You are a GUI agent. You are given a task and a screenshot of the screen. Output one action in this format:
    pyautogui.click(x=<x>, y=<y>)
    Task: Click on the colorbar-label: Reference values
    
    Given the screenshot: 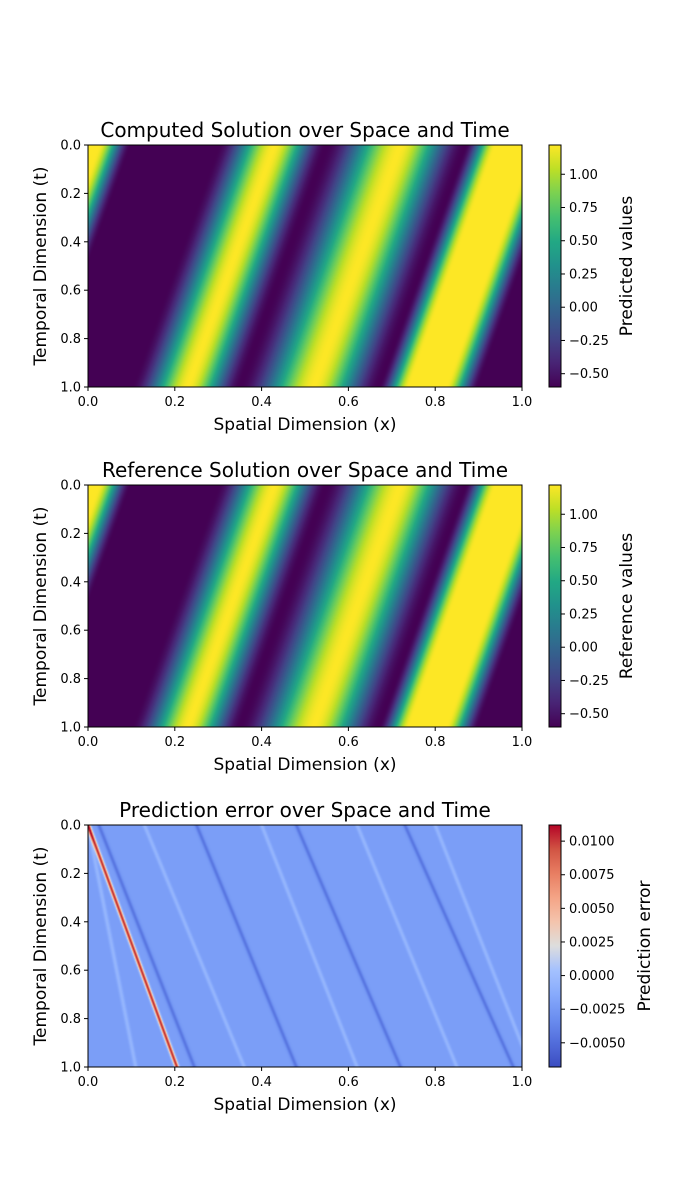 What is the action you would take?
    pyautogui.click(x=627, y=606)
    